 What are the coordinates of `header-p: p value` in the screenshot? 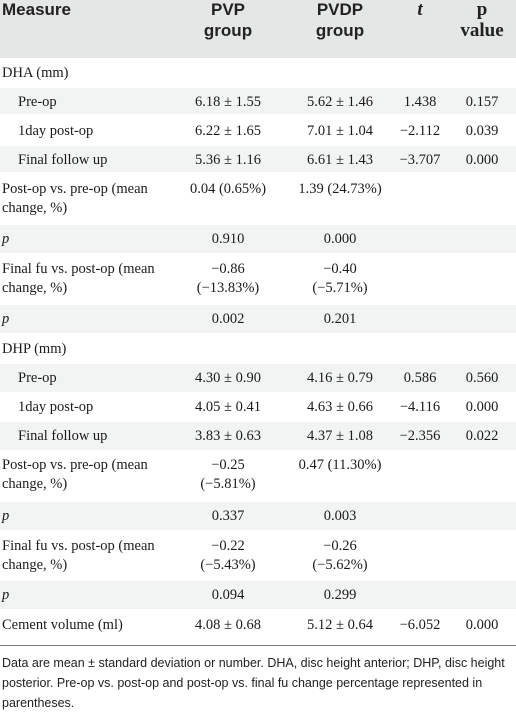 It's located at (482, 20).